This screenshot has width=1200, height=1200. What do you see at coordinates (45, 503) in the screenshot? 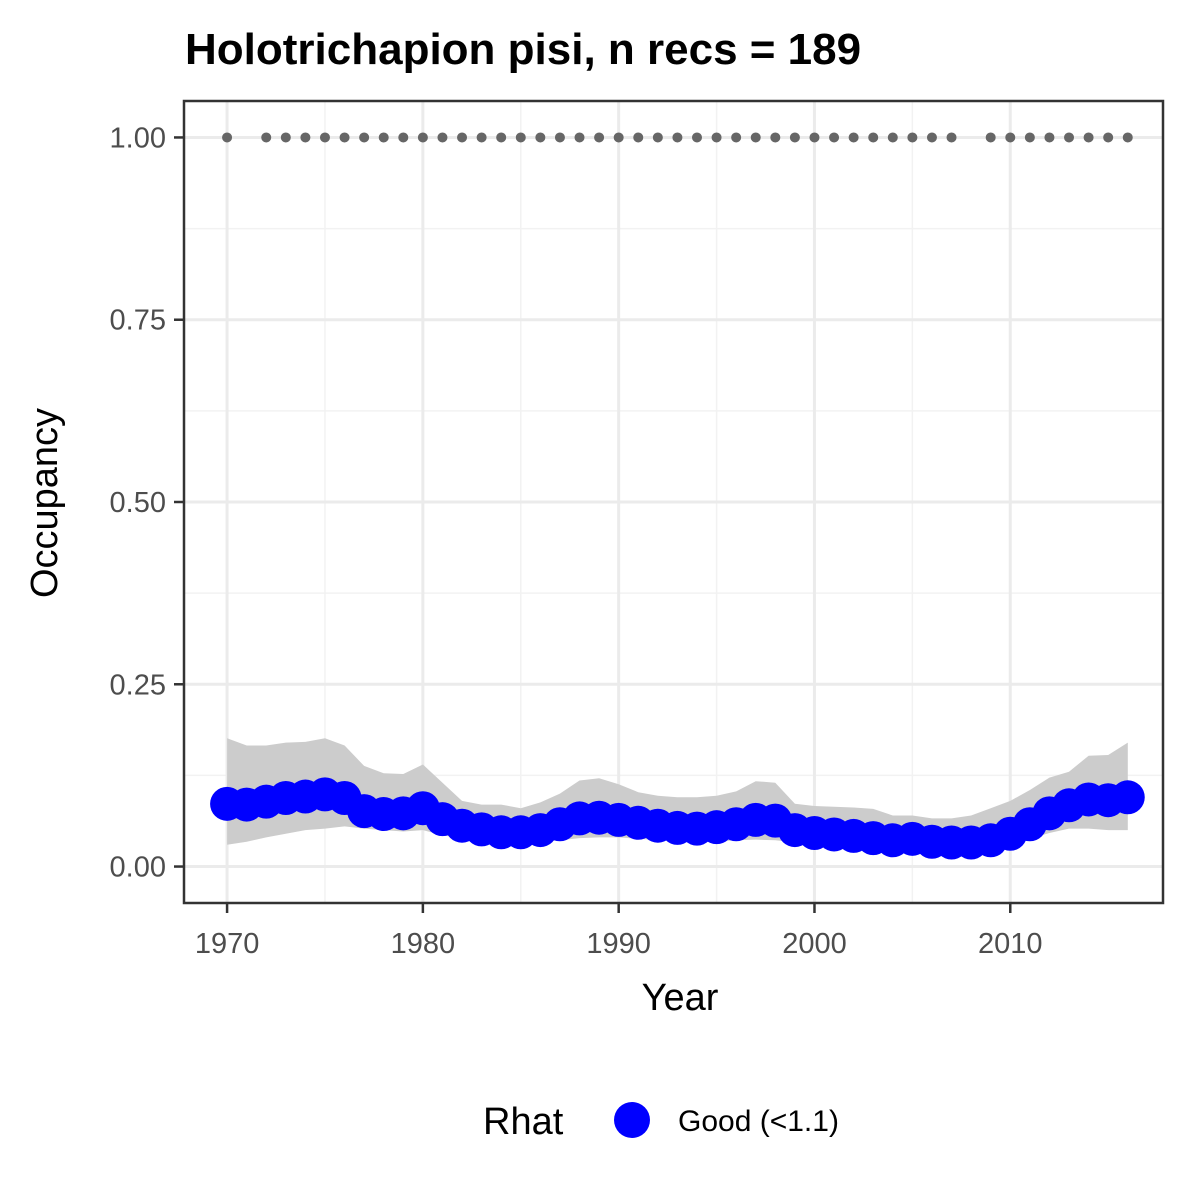
I see `y-axis-title: Occupancy` at bounding box center [45, 503].